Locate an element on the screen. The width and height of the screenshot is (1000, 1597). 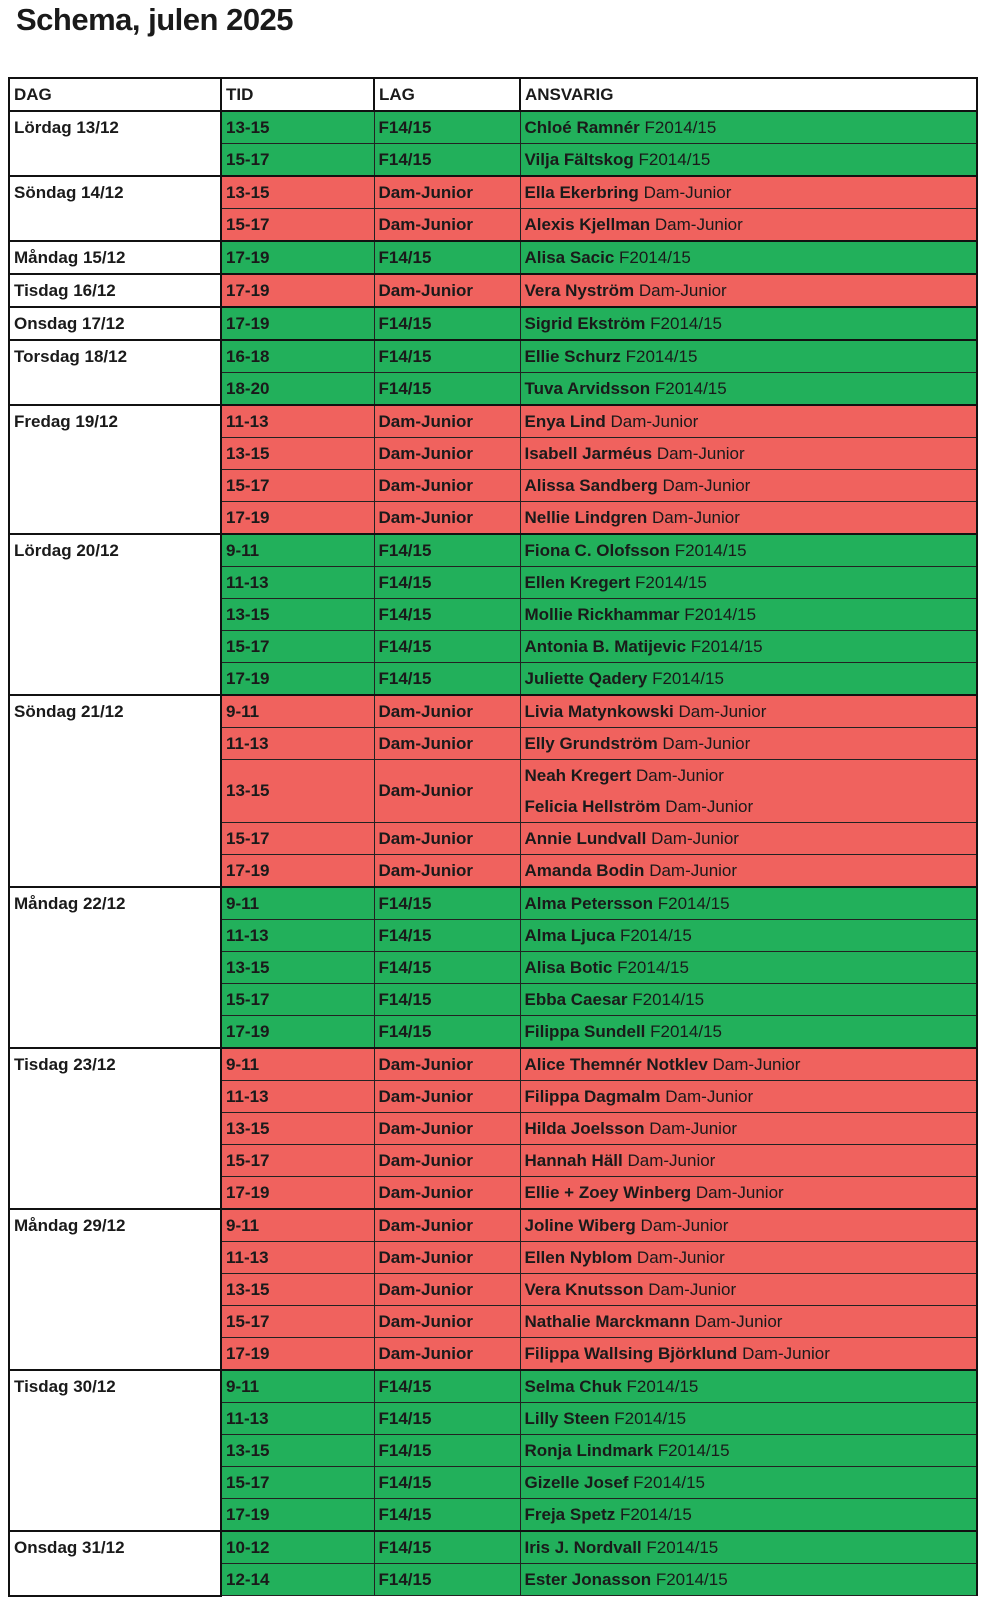
responsible-cell: Enya Lind Dam-Junior is located at coordinates (748, 421).